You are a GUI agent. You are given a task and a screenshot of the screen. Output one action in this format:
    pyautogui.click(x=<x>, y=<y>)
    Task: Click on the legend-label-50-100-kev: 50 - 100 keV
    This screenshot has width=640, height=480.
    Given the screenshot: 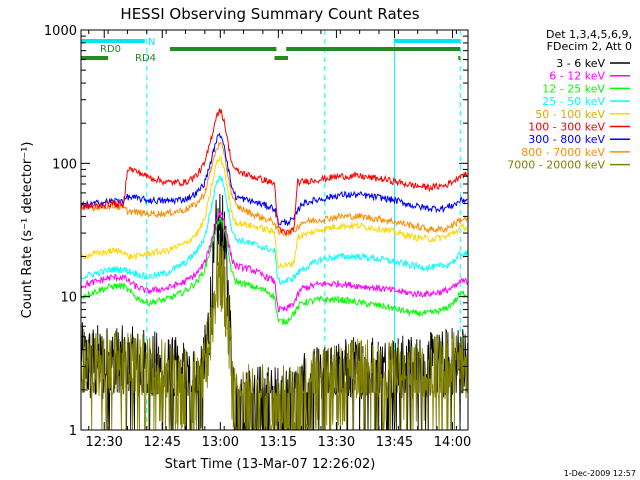 What is the action you would take?
    pyautogui.click(x=570, y=114)
    